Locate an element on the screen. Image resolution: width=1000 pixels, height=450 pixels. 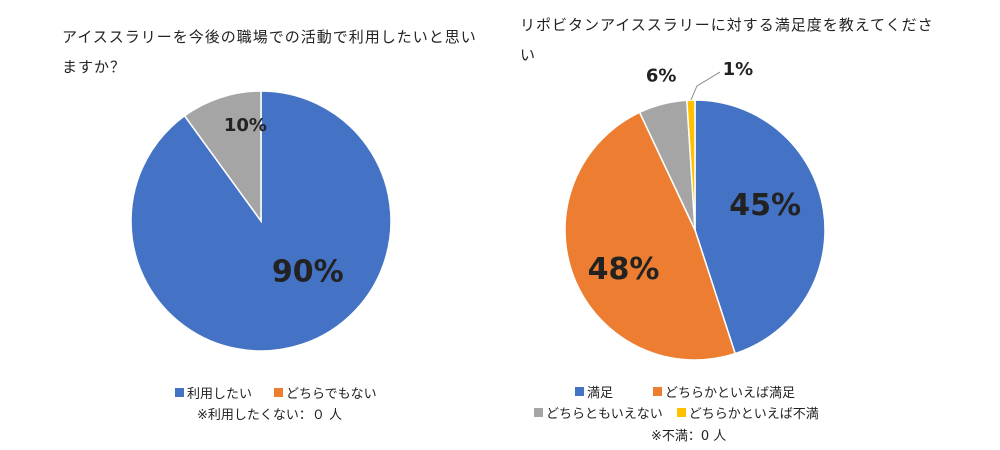
legend-label: どちらかといえば不満 is located at coordinates (753, 414).